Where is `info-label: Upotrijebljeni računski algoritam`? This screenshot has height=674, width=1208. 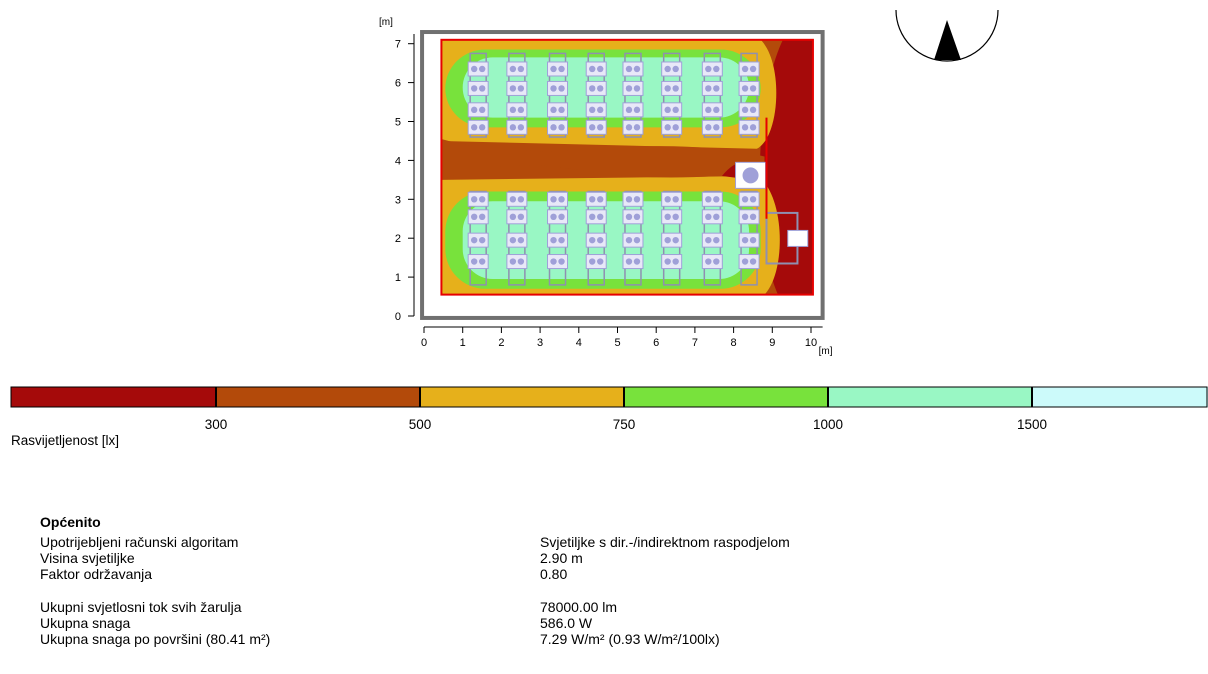 info-label: Upotrijebljeni računski algoritam is located at coordinates (139, 542).